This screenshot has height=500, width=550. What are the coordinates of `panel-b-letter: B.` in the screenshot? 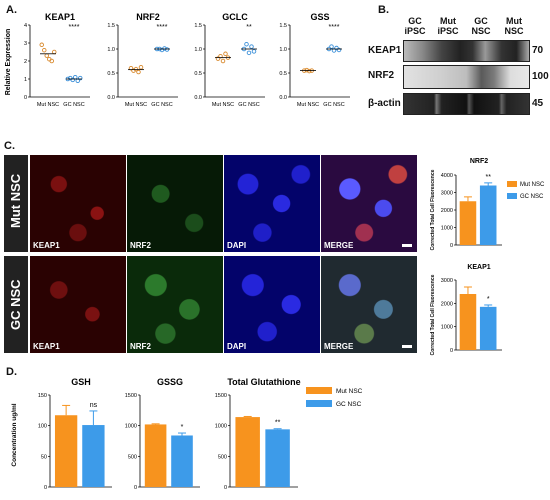 It's located at (383, 10).